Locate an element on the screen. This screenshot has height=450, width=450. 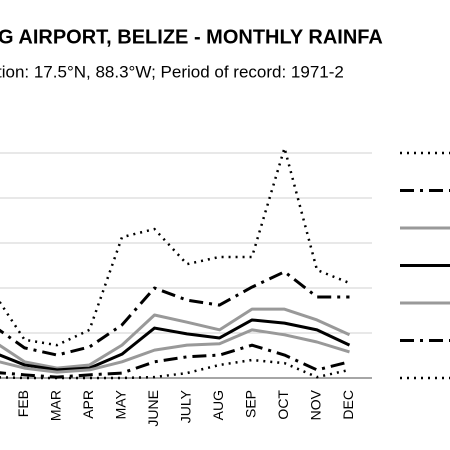
x-tick-label: FEB is located at coordinates (23, 403).